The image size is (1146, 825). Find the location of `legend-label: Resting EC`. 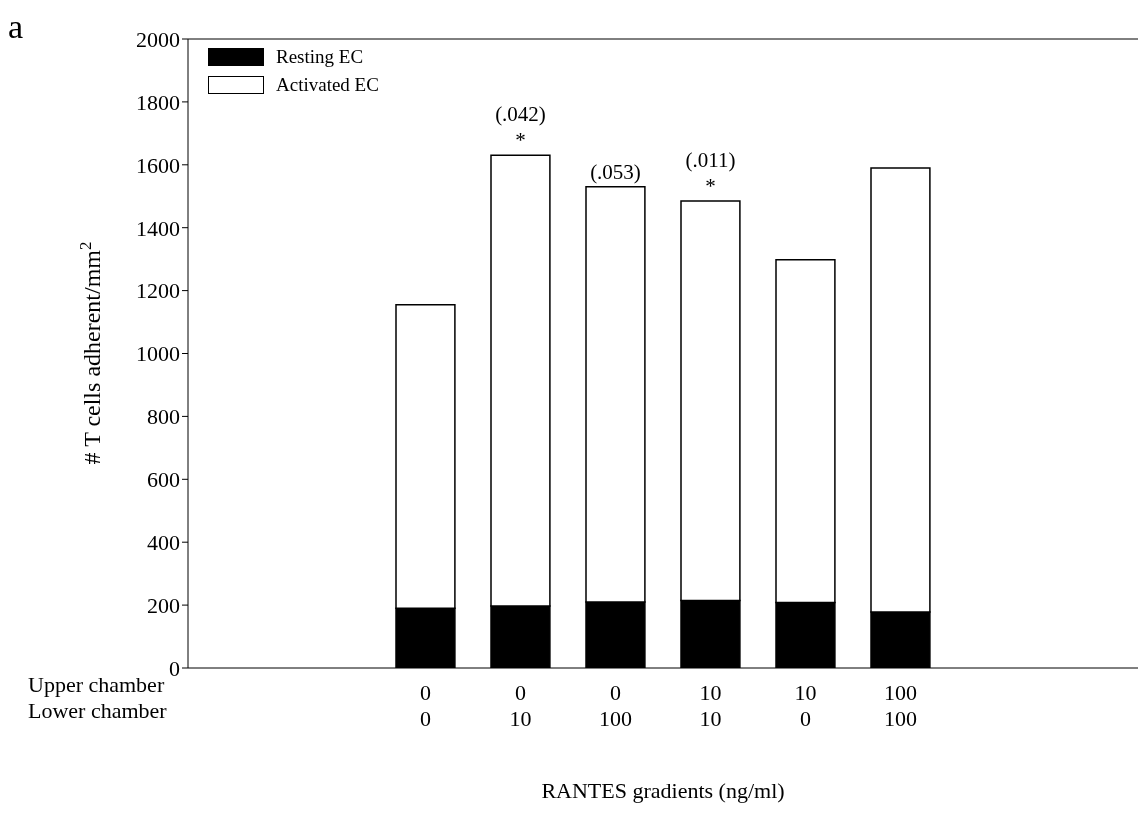

legend-label: Resting EC is located at coordinates (320, 57).